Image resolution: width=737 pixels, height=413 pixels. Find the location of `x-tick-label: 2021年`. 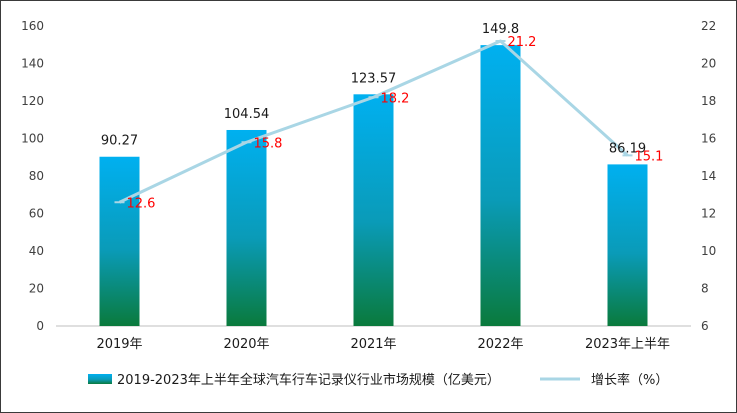

x-tick-label: 2021年 is located at coordinates (373, 344).